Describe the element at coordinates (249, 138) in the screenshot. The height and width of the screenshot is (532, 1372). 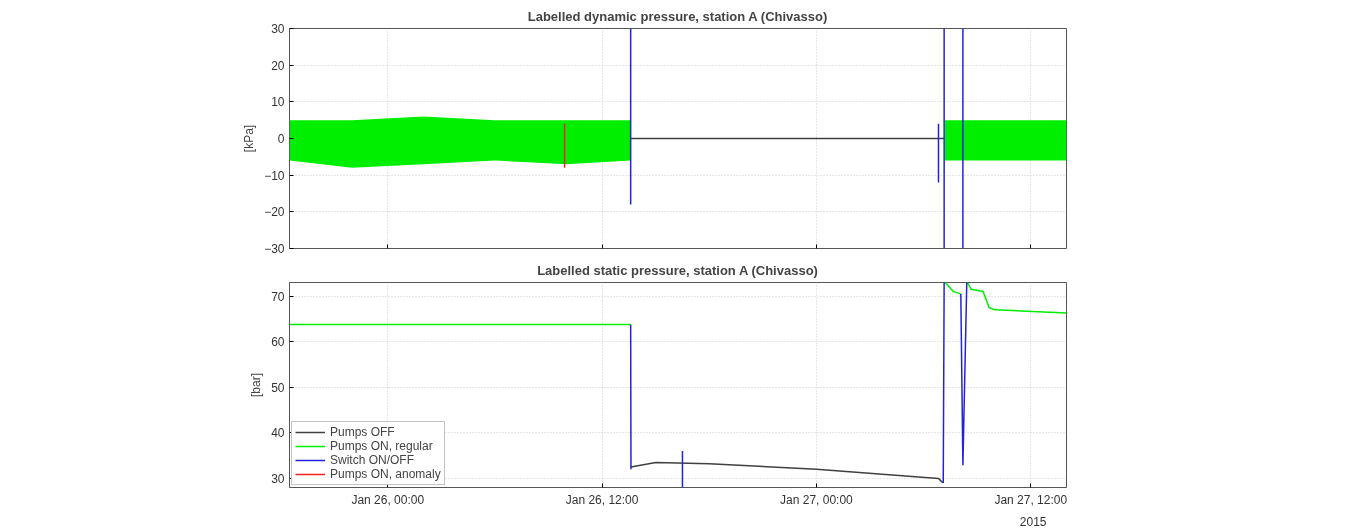
I see `y-axis-title: [kPa]` at that location.